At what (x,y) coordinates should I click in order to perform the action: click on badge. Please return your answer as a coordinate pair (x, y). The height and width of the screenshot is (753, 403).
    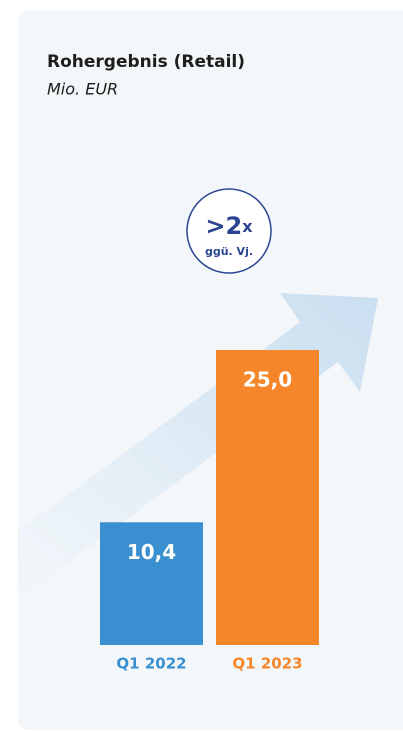
    Looking at the image, I should click on (229, 231).